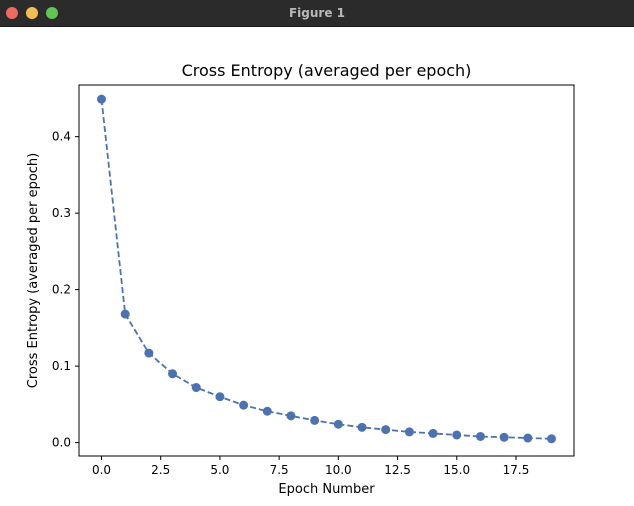 This screenshot has width=634, height=506. I want to click on y-tick-label: 0.3, so click(61, 213).